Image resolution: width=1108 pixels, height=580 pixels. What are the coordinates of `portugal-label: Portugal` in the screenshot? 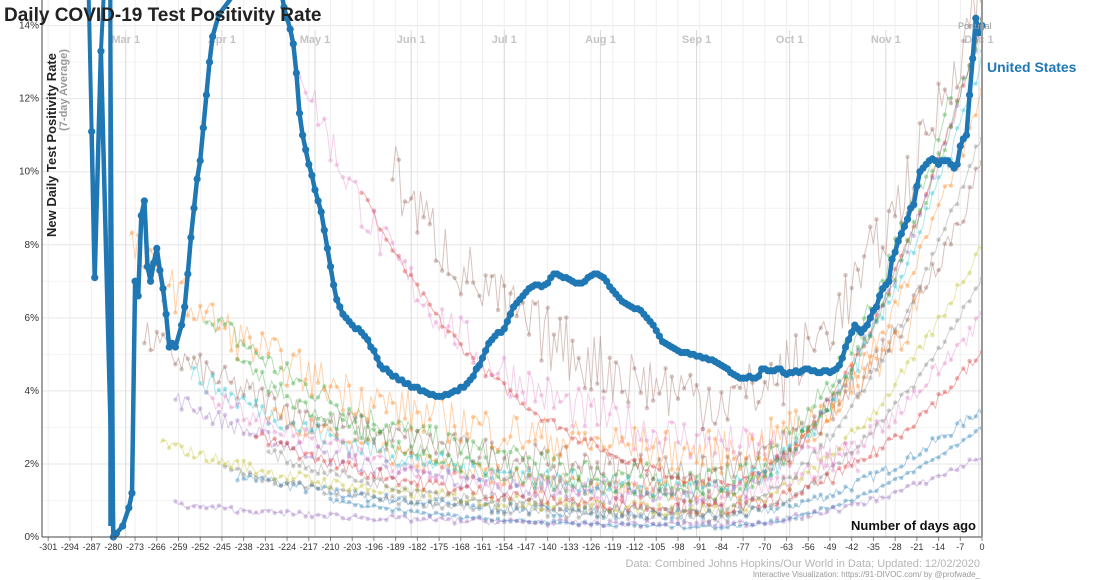 It's located at (975, 26).